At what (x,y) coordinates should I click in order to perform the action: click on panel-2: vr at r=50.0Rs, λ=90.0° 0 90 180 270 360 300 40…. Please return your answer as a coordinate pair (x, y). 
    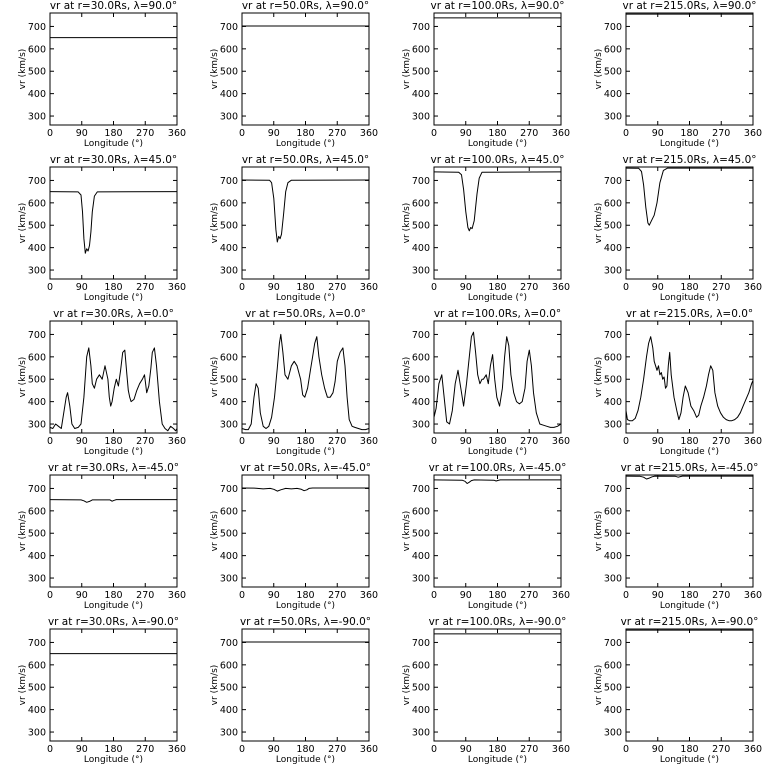
    Looking at the image, I should click on (294, 74).